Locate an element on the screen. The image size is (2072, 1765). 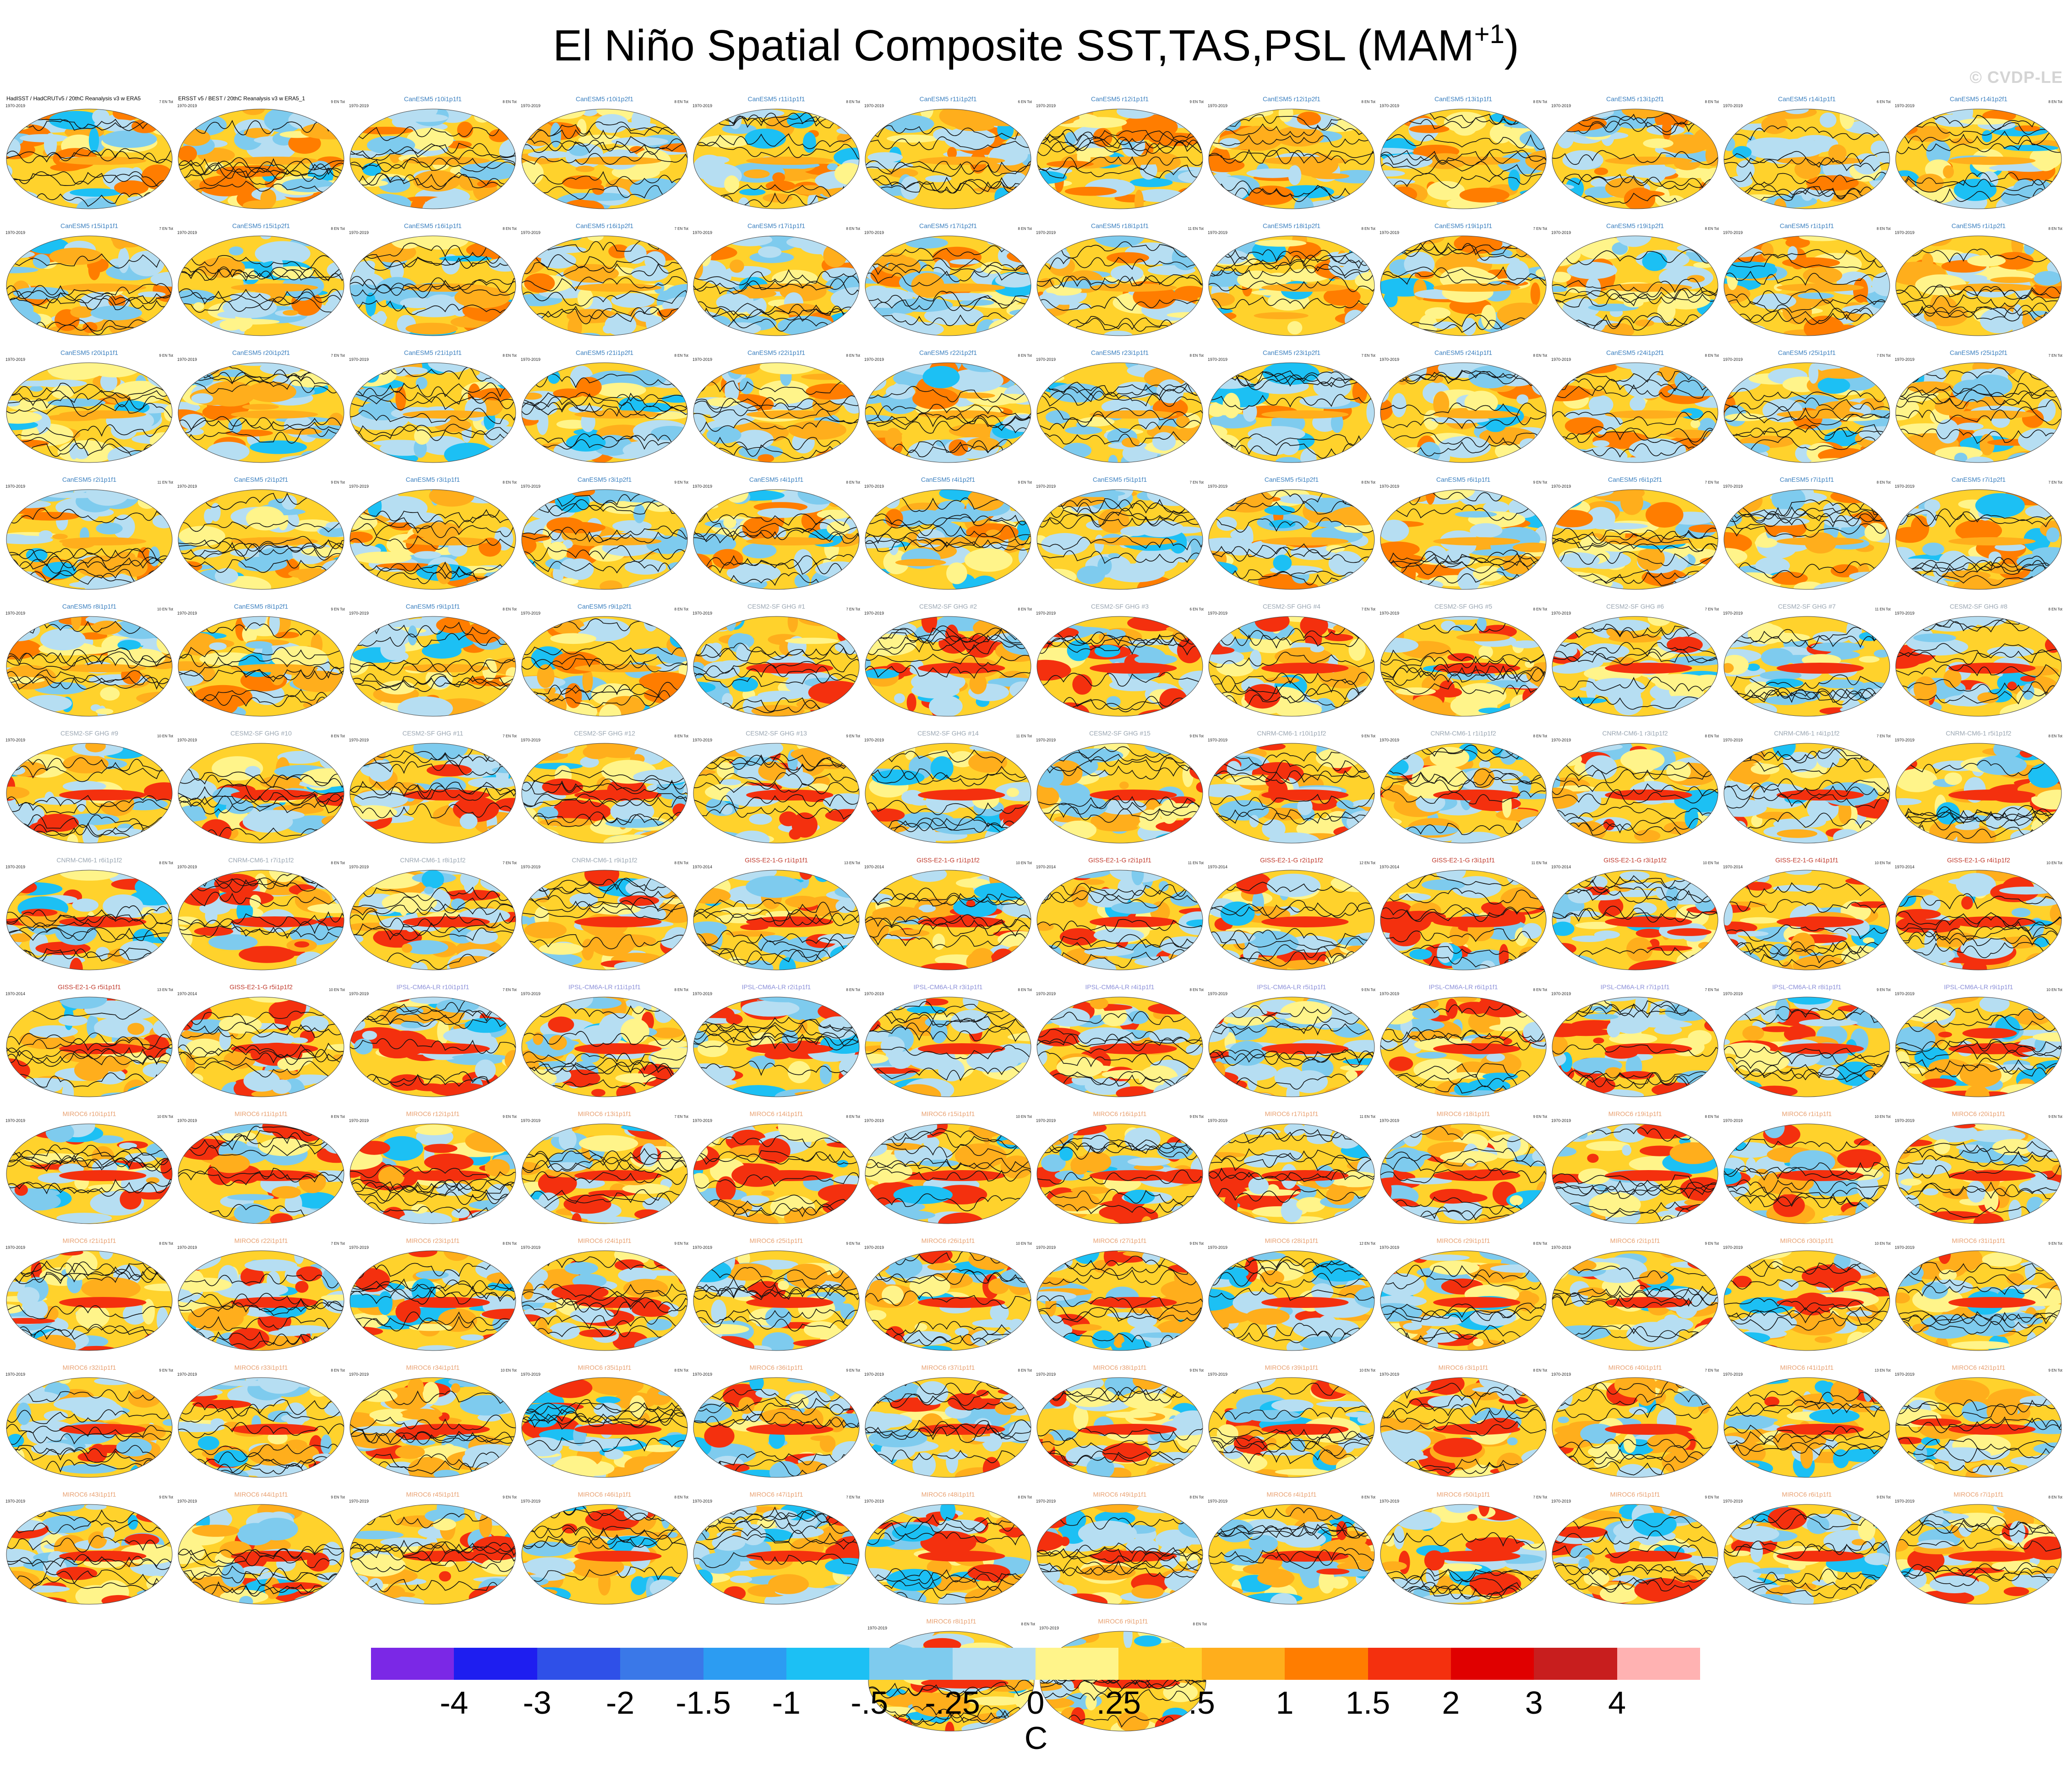
map-panel: MIROC6 r48i1p1f1 1970-2019 8 EN Tot is located at coordinates (948, 1546).